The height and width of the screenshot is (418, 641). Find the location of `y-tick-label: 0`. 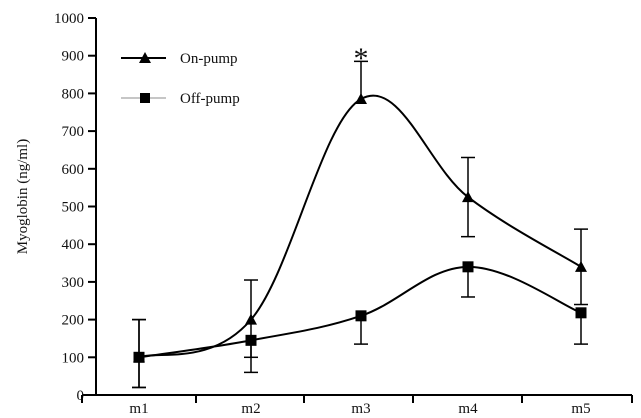

y-tick-label: 0 is located at coordinates (81, 396).